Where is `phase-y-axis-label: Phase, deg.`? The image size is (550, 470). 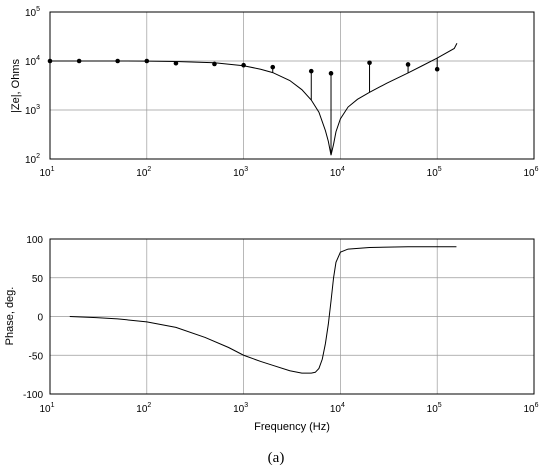 phase-y-axis-label: Phase, deg. is located at coordinates (10, 316).